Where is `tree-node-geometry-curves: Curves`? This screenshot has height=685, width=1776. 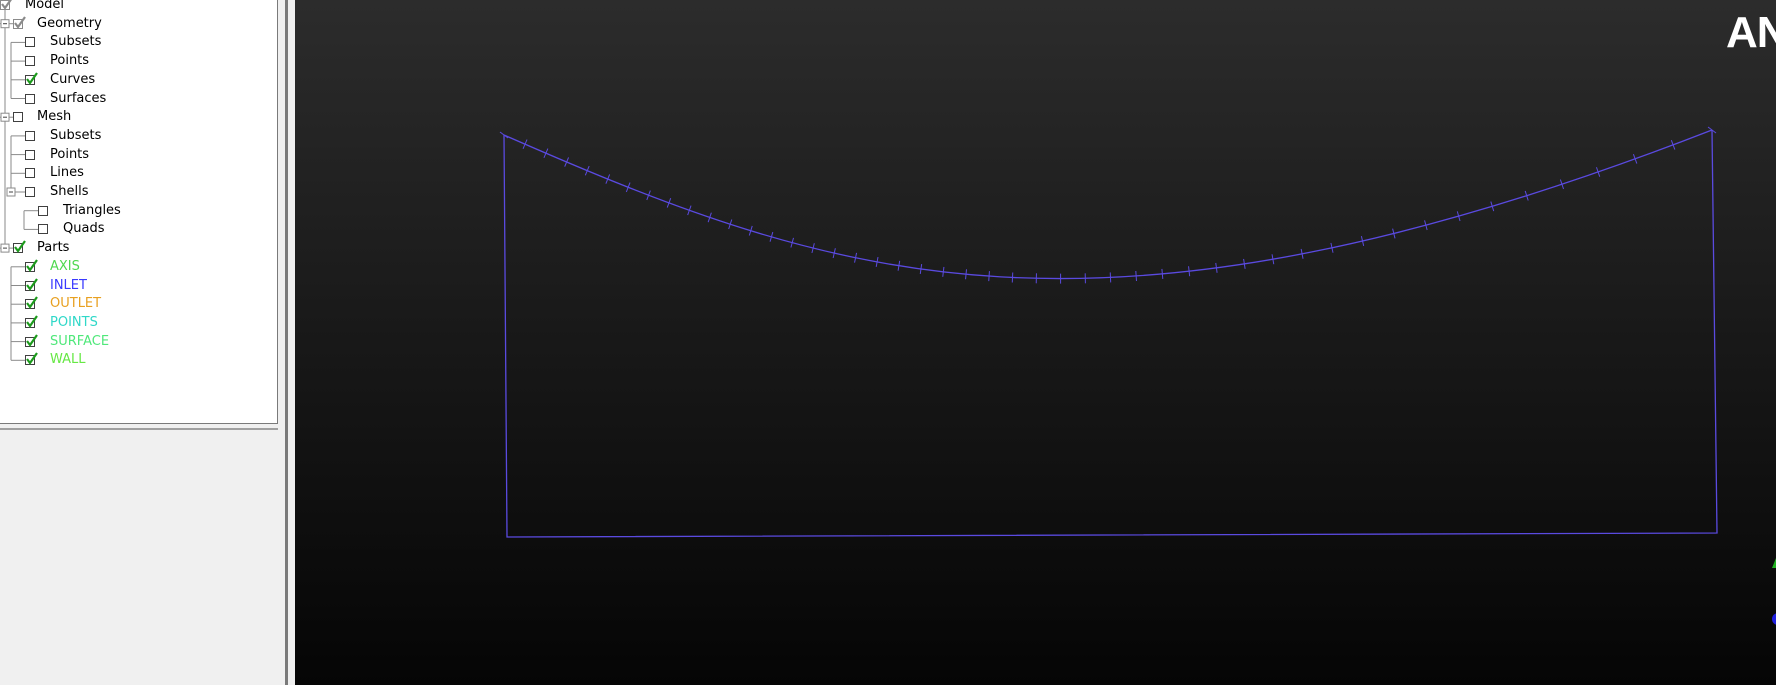 tree-node-geometry-curves: Curves is located at coordinates (73, 79).